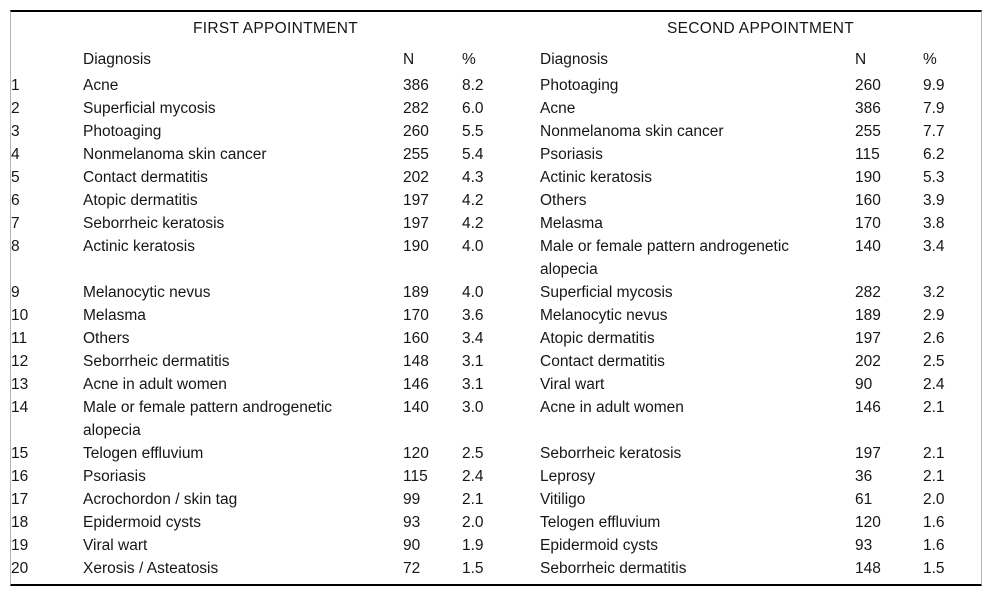 The width and height of the screenshot is (992, 603). Describe the element at coordinates (867, 154) in the screenshot. I see `n-value-cell-second: 115` at that location.